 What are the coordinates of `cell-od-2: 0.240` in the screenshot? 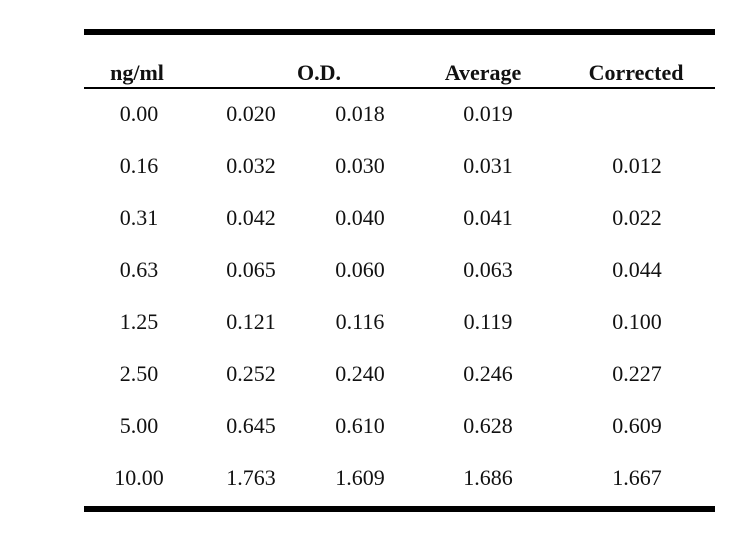 It's located at (360, 373).